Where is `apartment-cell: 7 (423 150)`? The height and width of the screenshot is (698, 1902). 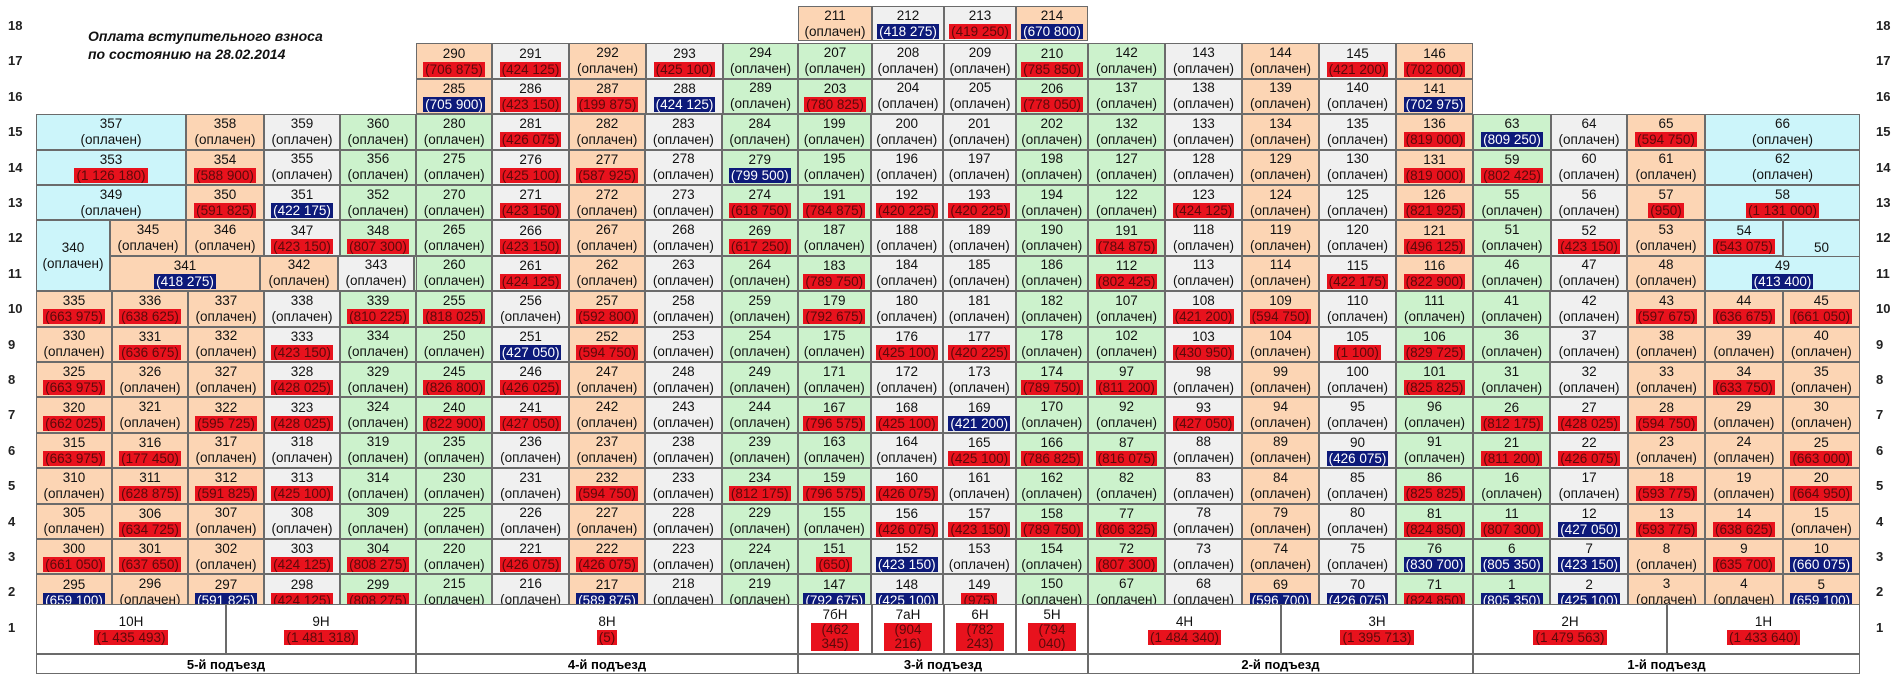
apartment-cell: 7 (423 150) is located at coordinates (1589, 557).